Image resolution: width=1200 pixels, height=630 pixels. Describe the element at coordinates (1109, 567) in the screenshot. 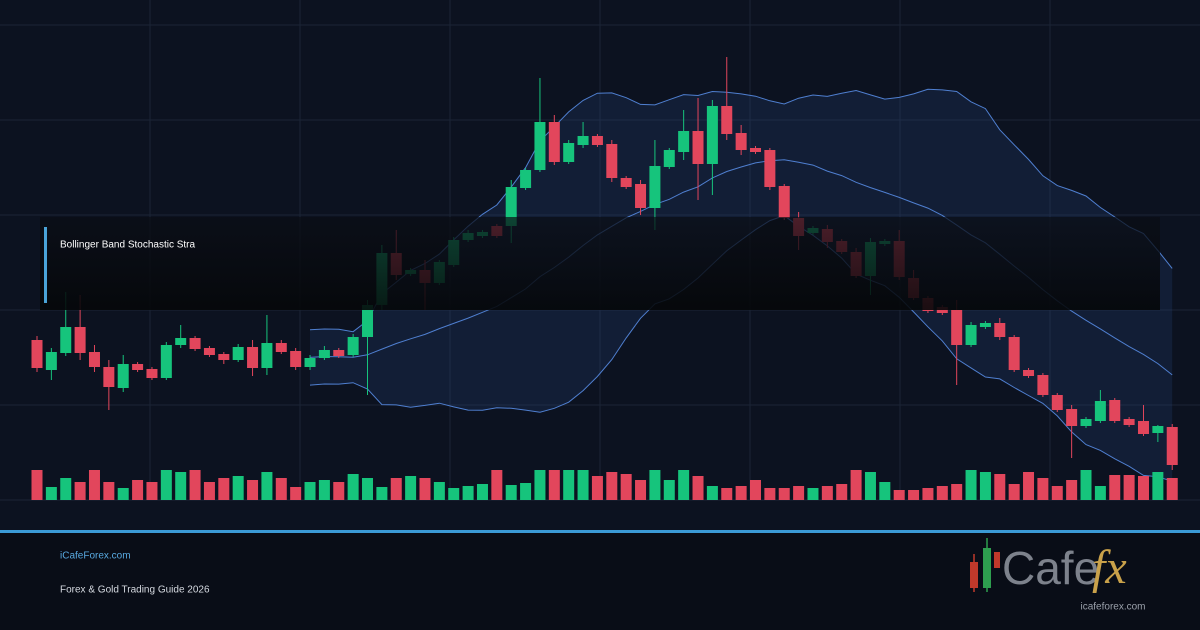

I see `logo-accent: fx` at that location.